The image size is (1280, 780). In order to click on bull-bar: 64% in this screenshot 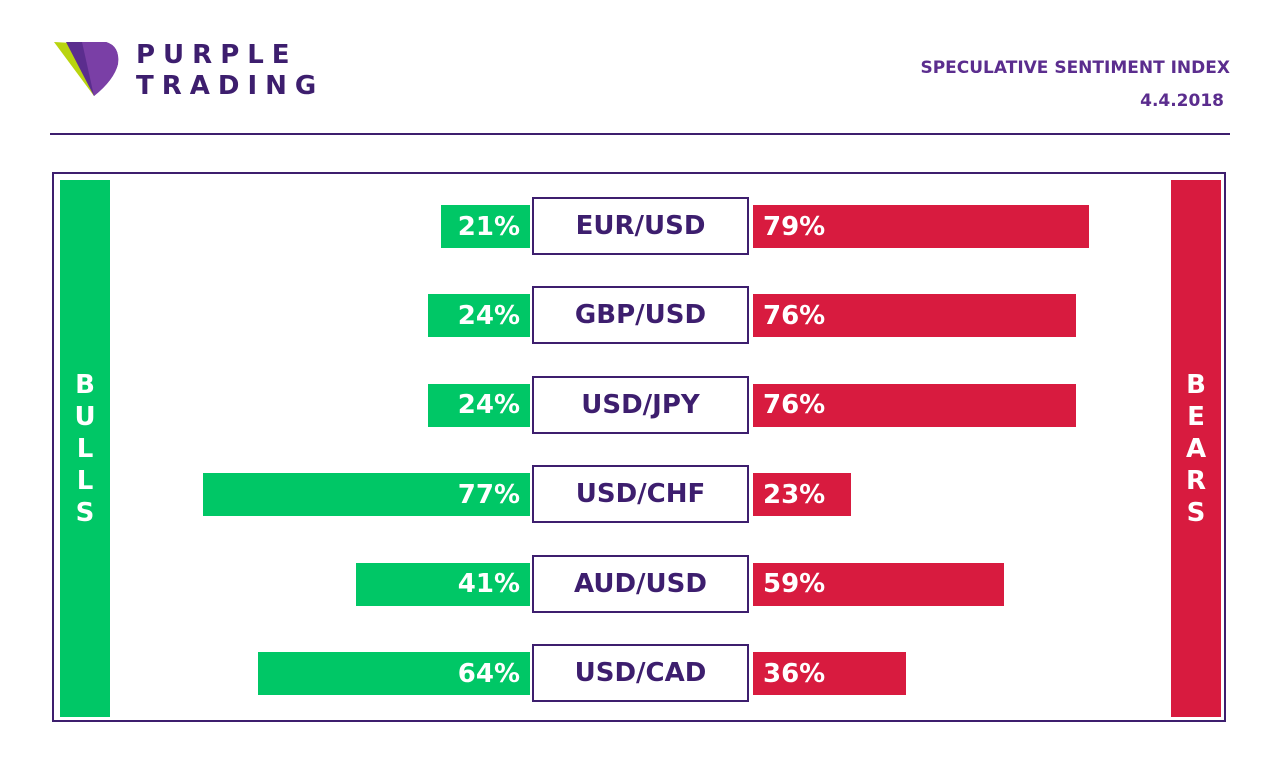, I will do `click(394, 673)`.